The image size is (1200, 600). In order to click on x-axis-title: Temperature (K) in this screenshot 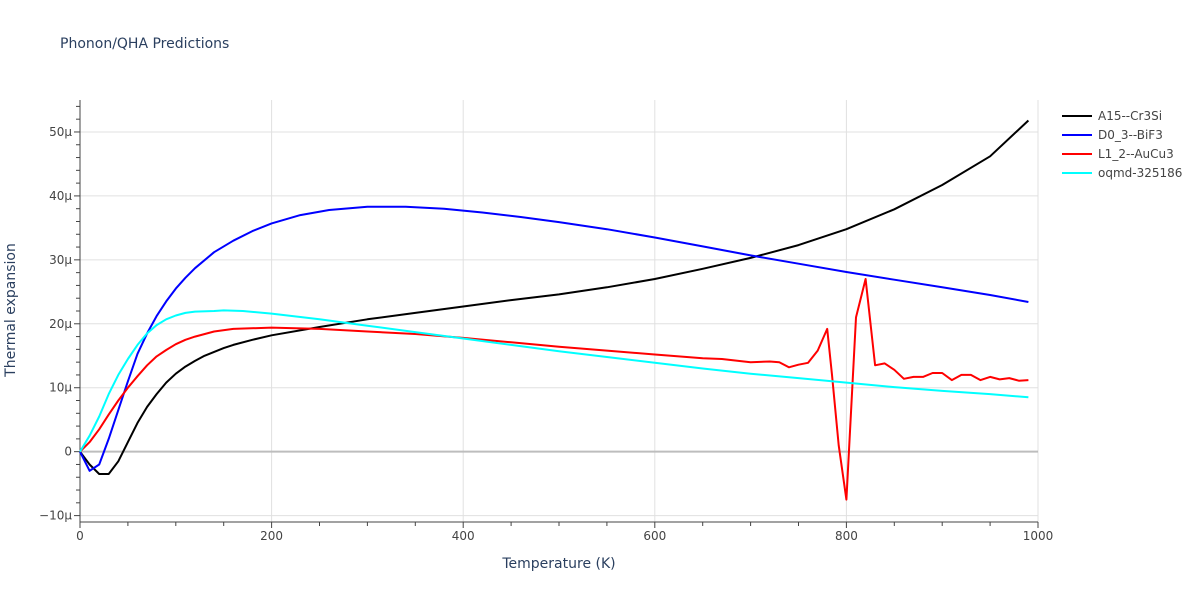, I will do `click(558, 564)`.